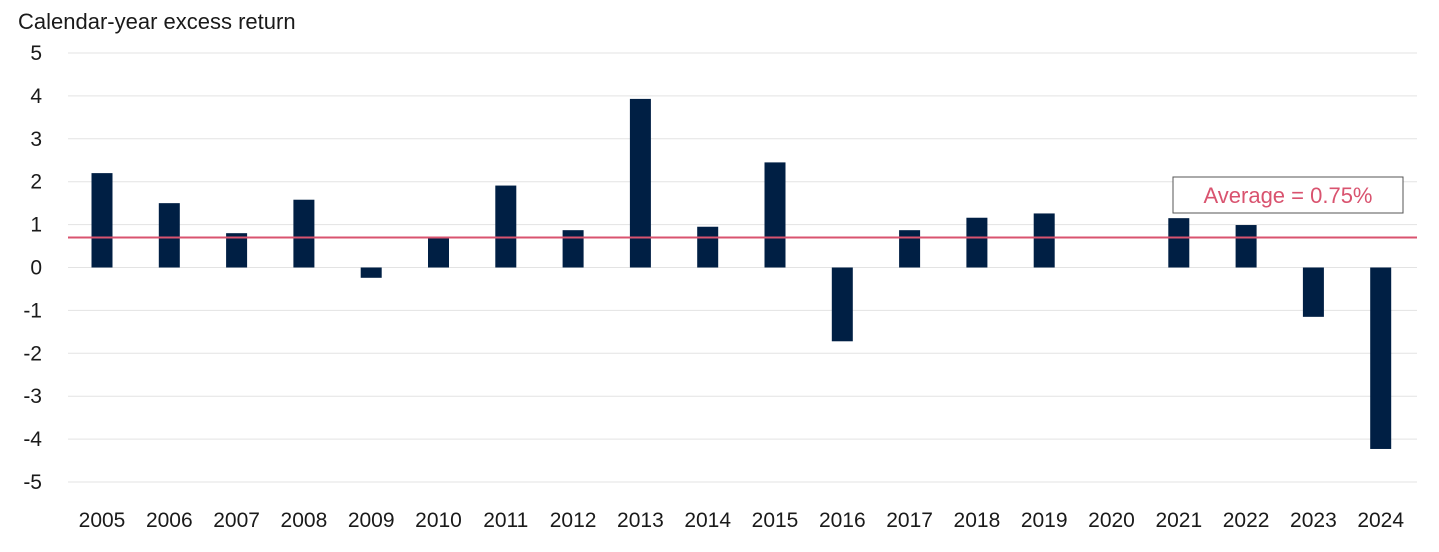 Image resolution: width=1439 pixels, height=552 pixels. What do you see at coordinates (1179, 243) in the screenshot?
I see `bar-2021` at bounding box center [1179, 243].